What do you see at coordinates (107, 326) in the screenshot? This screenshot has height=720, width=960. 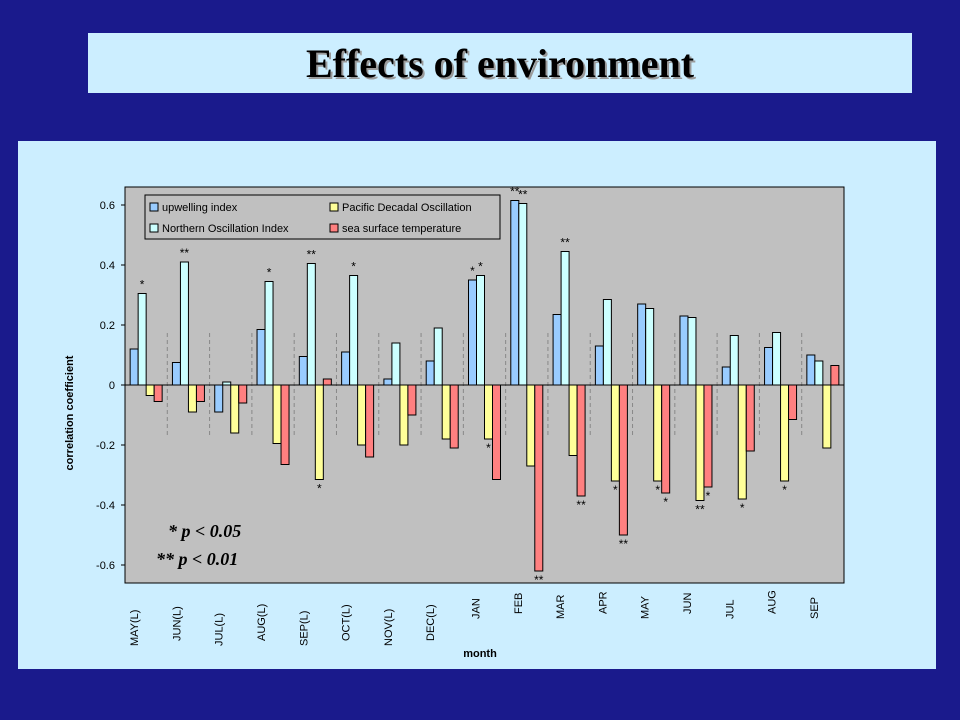 I see `y-tick-label: 0.2` at bounding box center [107, 326].